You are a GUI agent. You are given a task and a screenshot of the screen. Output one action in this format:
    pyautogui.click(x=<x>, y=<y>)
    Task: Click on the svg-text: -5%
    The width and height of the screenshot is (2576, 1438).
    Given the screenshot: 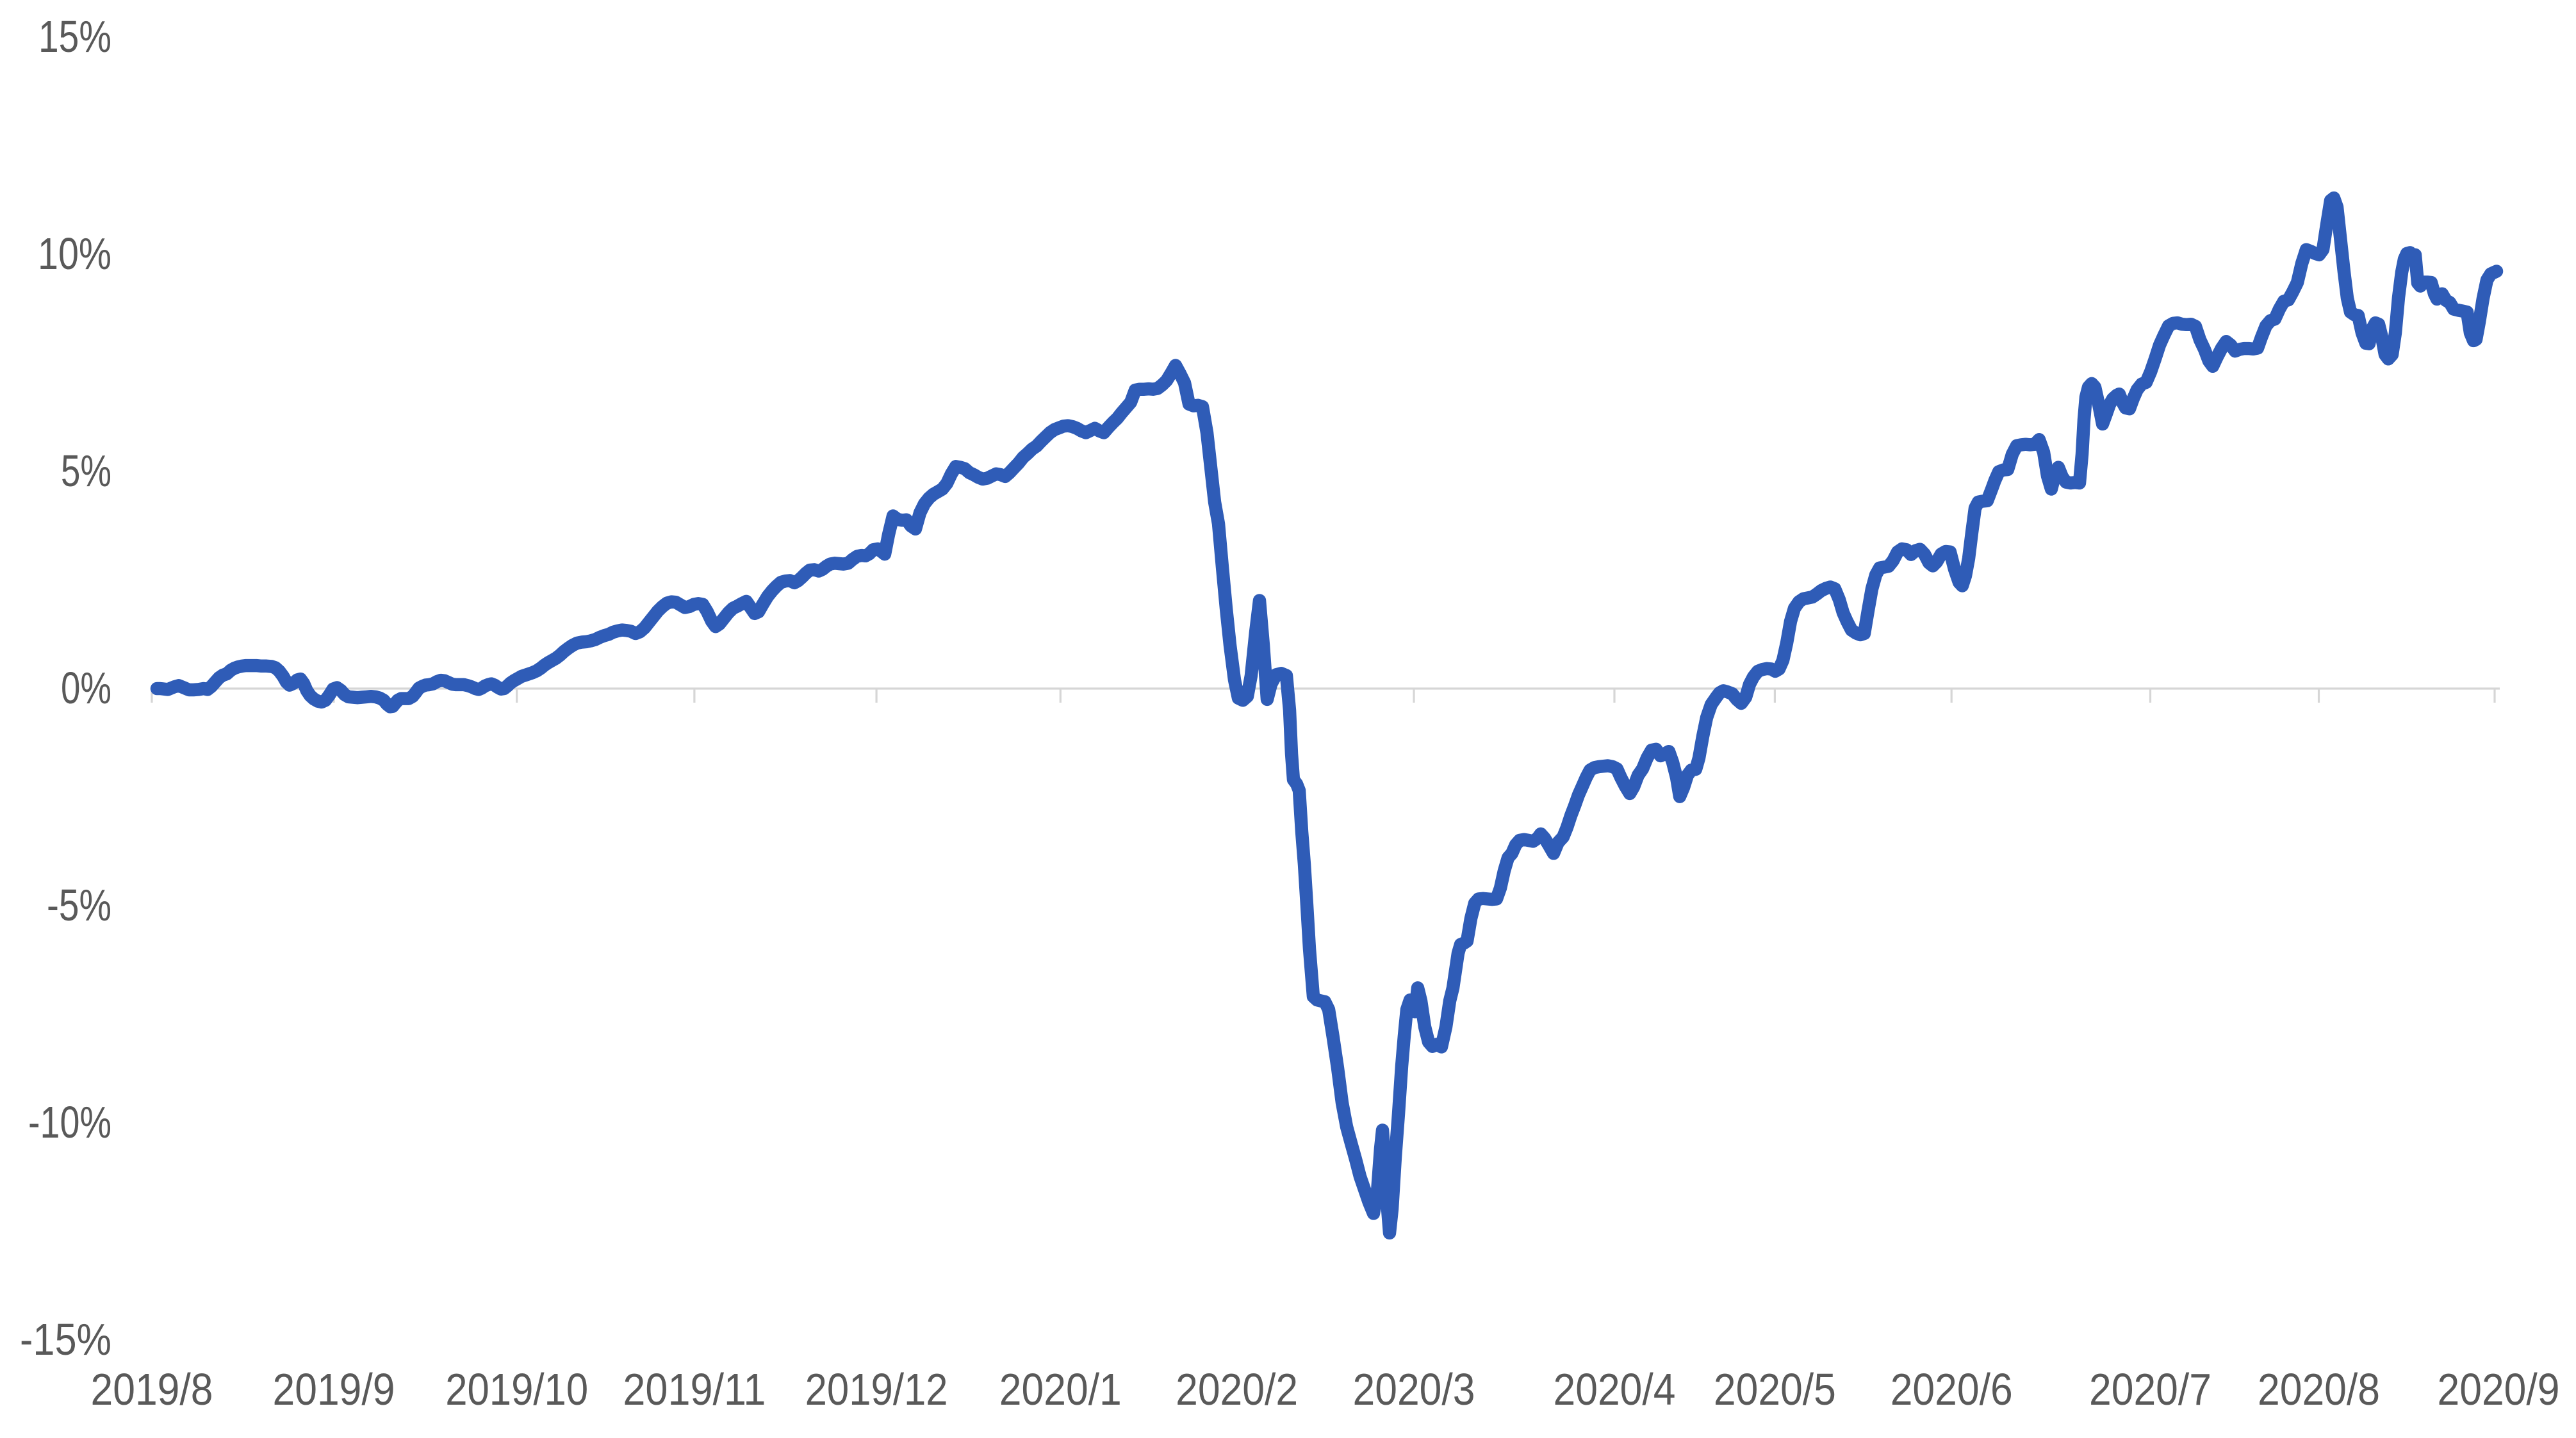 What is the action you would take?
    pyautogui.click(x=79, y=905)
    